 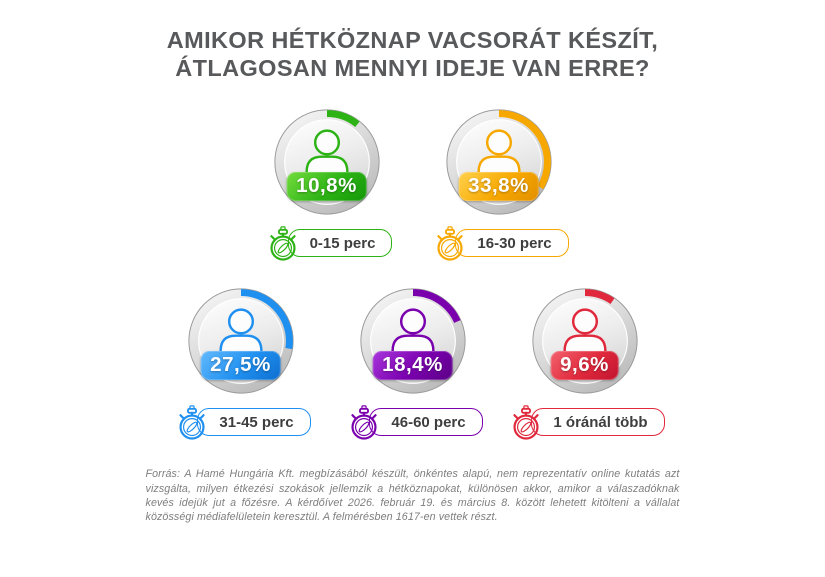 I want to click on time-range-label: 31-45 perc, so click(x=254, y=422).